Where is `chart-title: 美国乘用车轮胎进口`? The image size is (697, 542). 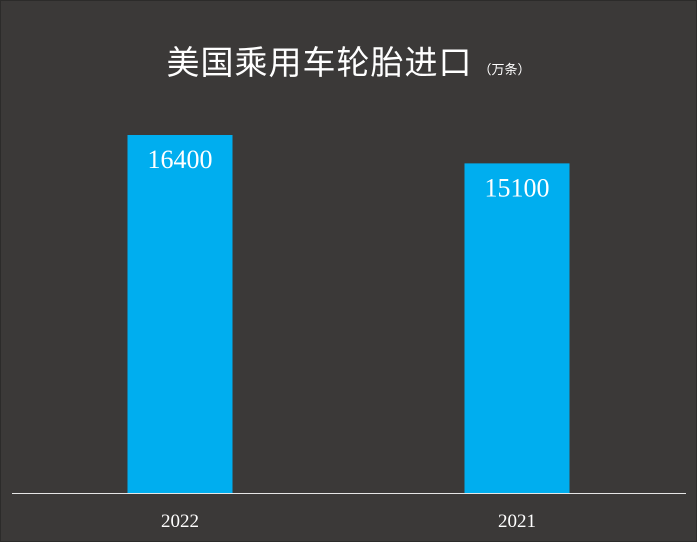 chart-title: 美国乘用车轮胎进口 is located at coordinates (319, 62).